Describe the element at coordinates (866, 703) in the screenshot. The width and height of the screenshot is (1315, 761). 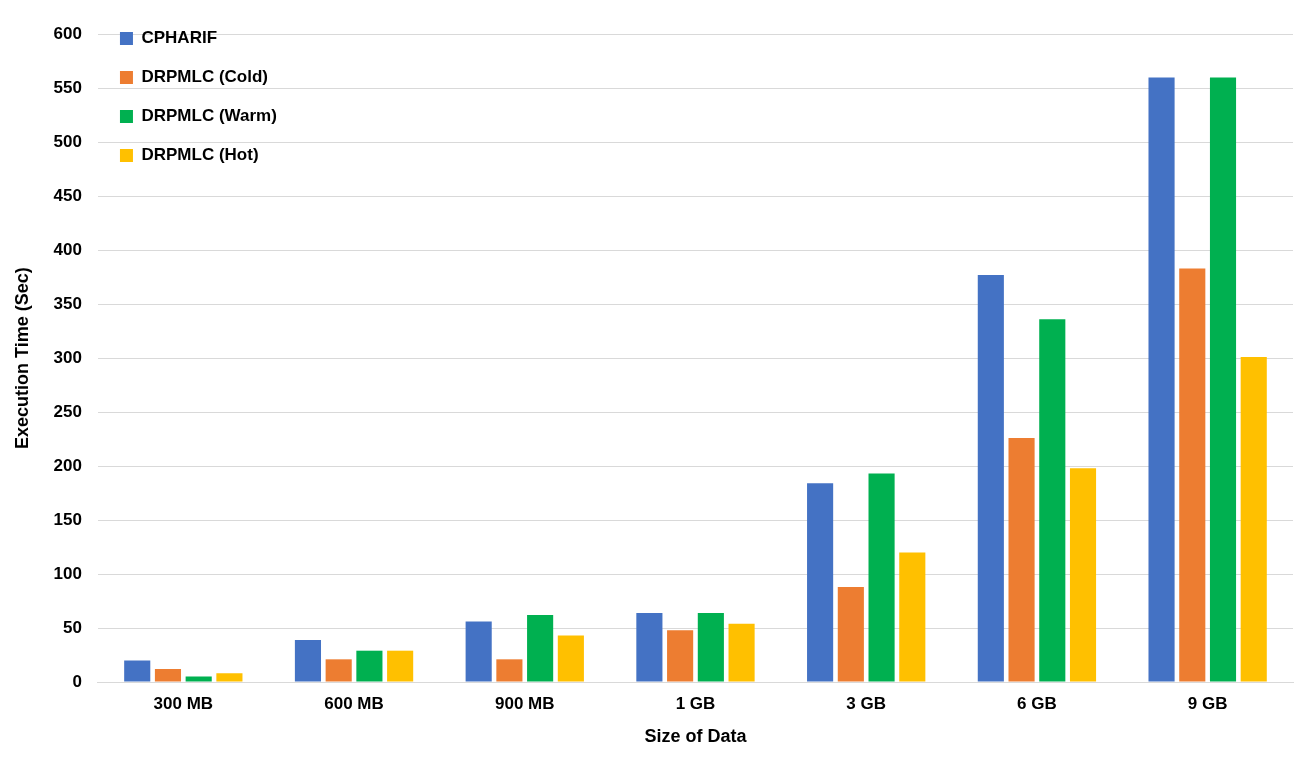
I see `x-tick-label: 3 GB` at that location.